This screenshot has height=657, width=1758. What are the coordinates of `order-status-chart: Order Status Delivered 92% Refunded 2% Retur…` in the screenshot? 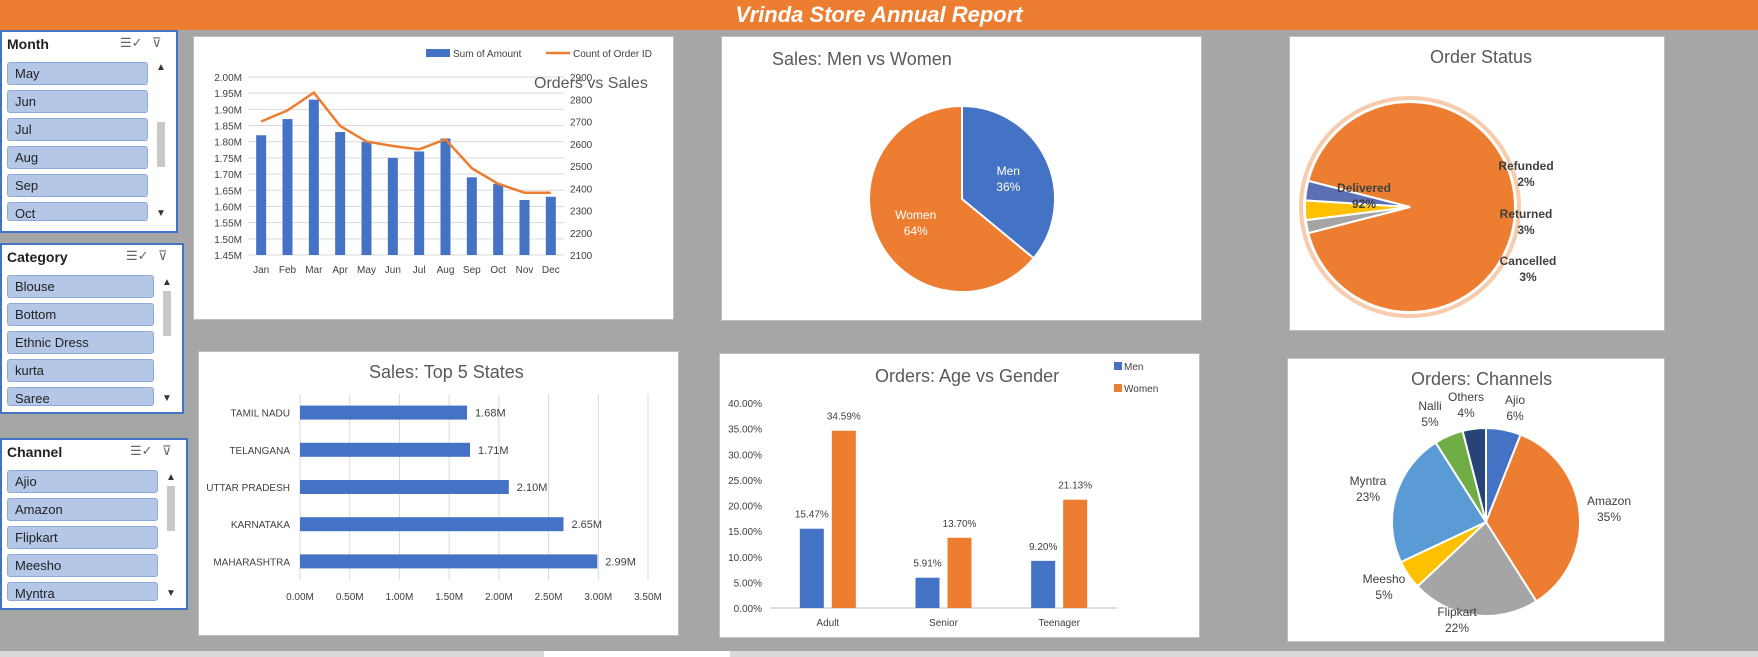 It's located at (1477, 183).